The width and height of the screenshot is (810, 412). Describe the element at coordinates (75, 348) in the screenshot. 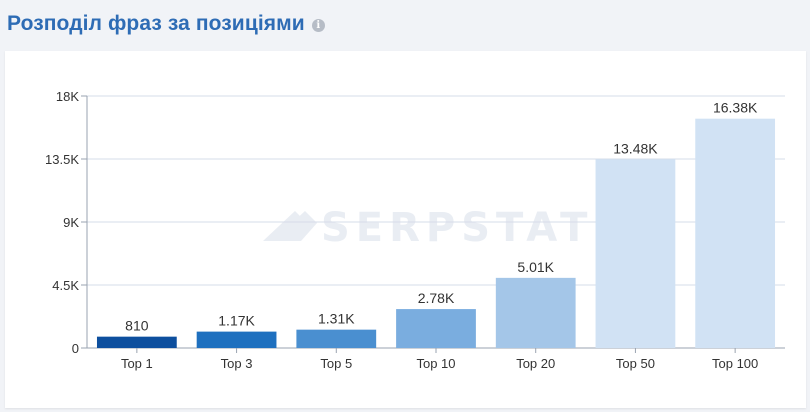

I see `y-tick-label: 0` at that location.